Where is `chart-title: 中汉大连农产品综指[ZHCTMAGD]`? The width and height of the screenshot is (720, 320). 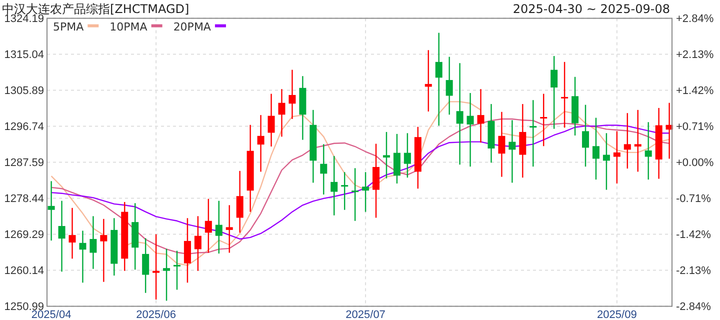 chart-title: 中汉大连农产品综指[ZHCTMAGD] is located at coordinates (96, 9).